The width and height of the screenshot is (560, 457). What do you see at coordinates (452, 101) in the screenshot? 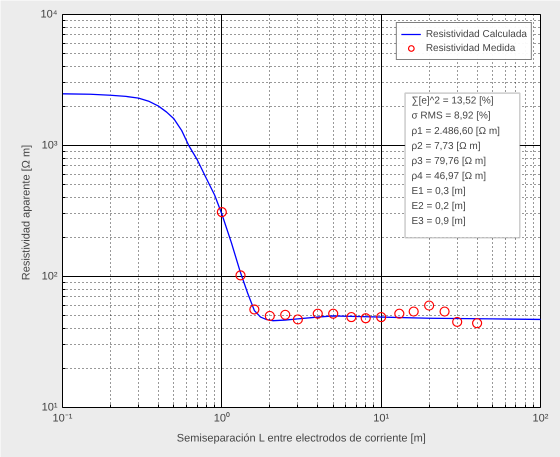
I see `annotation: ∑[e]^2 = 13,52 [%]` at bounding box center [452, 101].